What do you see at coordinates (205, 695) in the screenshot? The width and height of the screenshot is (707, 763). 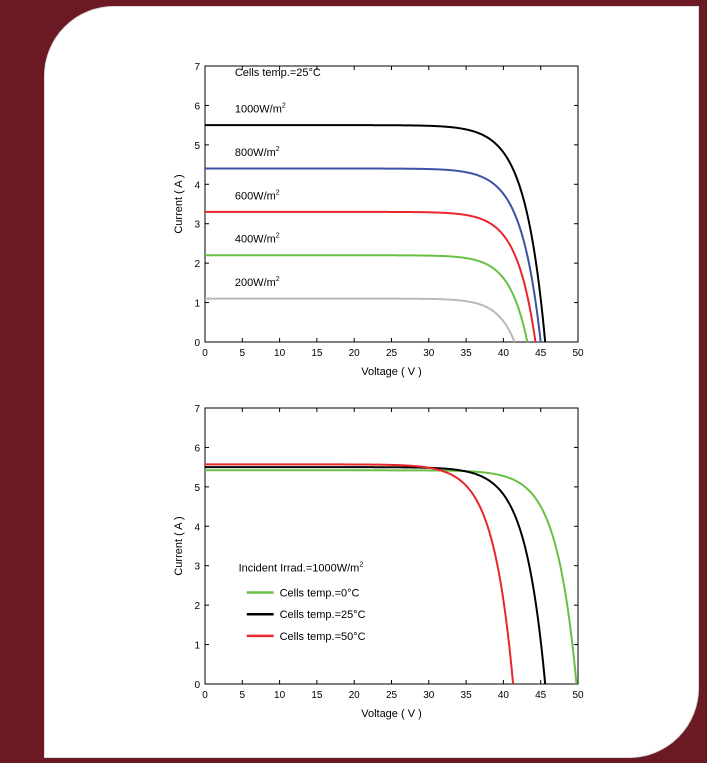 I see `chart2-x-tick-label: 0` at bounding box center [205, 695].